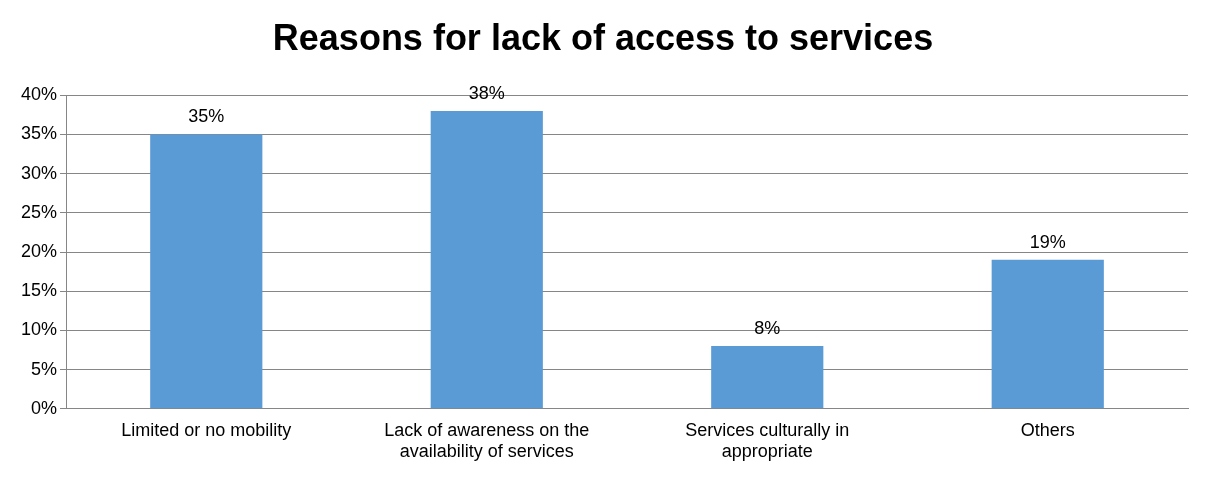 This screenshot has height=478, width=1210. I want to click on data-label: 38%, so click(486, 92).